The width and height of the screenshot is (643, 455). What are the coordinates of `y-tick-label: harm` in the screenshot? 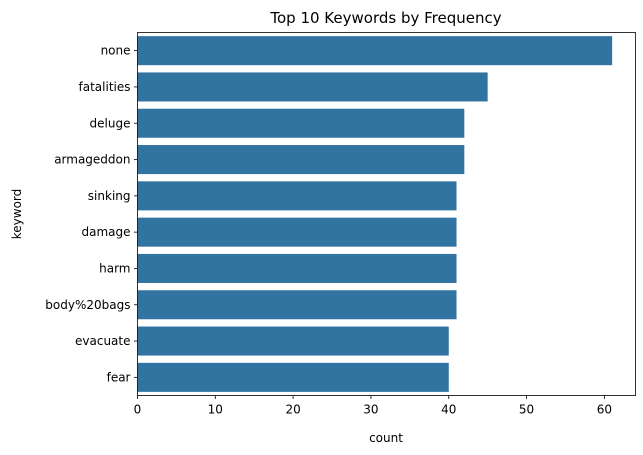 It's located at (114, 268).